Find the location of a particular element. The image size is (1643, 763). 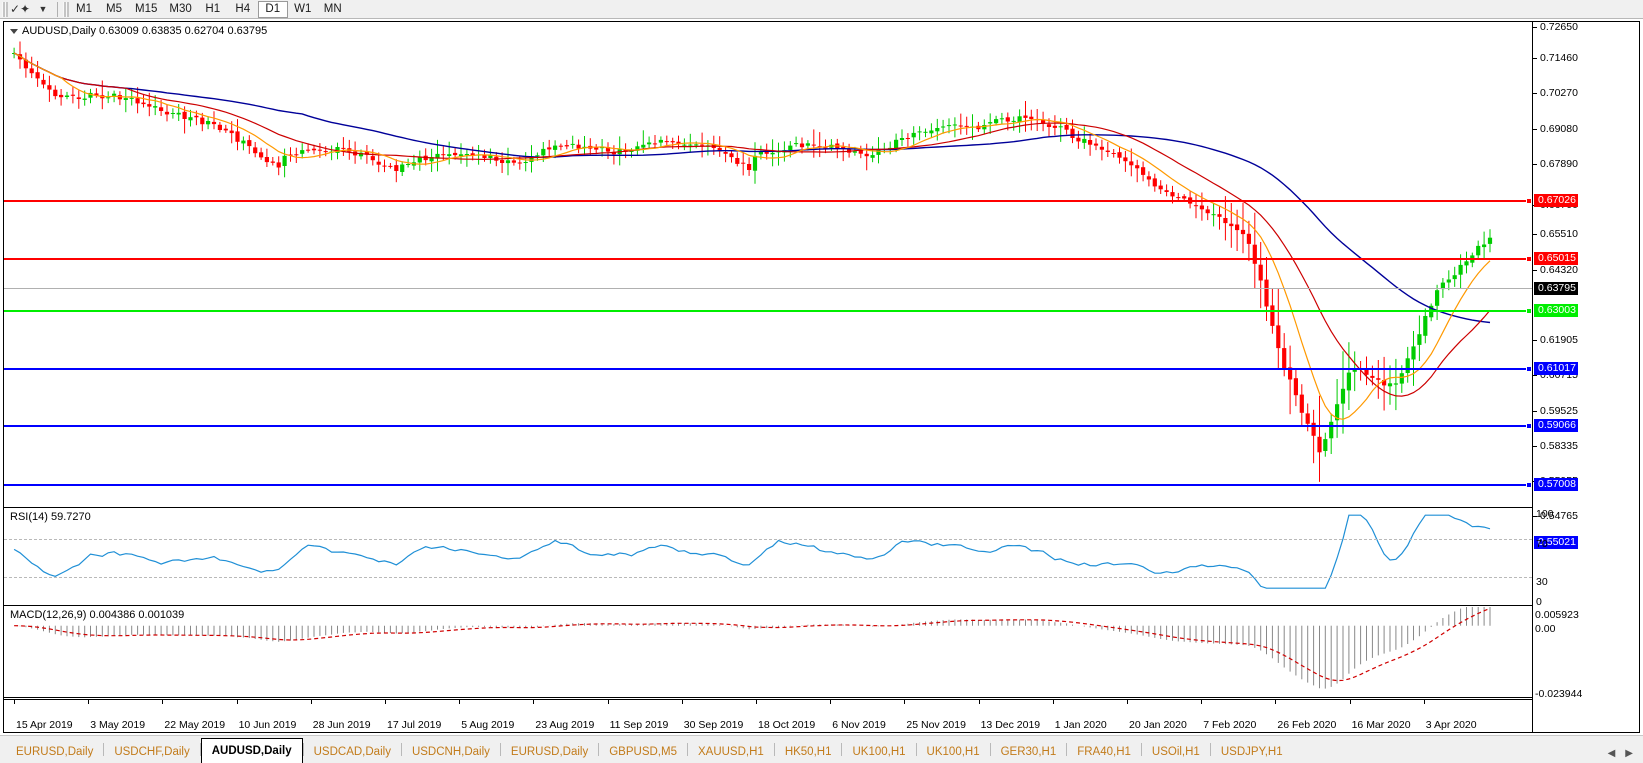

chart-tab-usoil-h1: USOil,H1 is located at coordinates (1175, 752).